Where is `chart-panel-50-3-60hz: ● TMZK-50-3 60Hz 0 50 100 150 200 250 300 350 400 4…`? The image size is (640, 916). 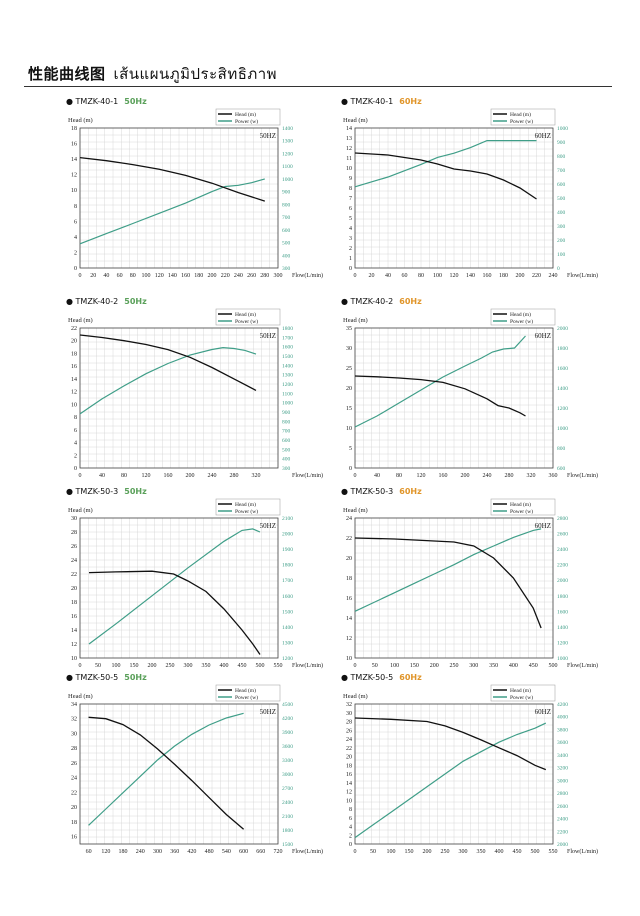 chart-panel-50-3-60hz: ● TMZK-50-3 60Hz 0 50 100 150 200 250 300 350 400 4… is located at coordinates (480, 588).